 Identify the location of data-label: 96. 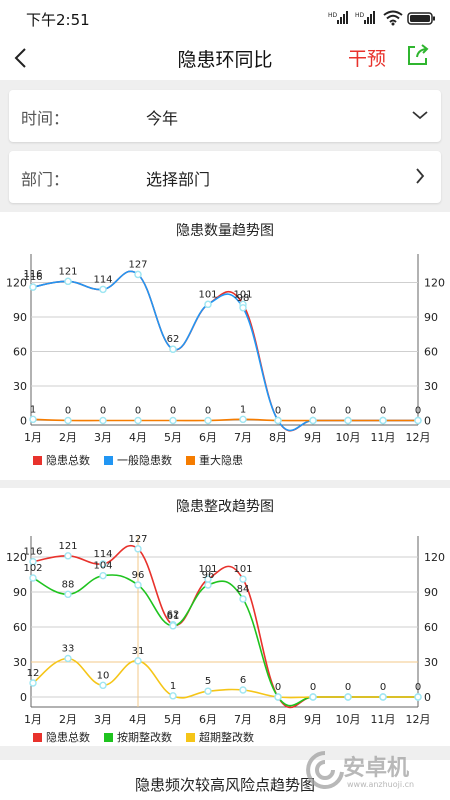
(138, 575).